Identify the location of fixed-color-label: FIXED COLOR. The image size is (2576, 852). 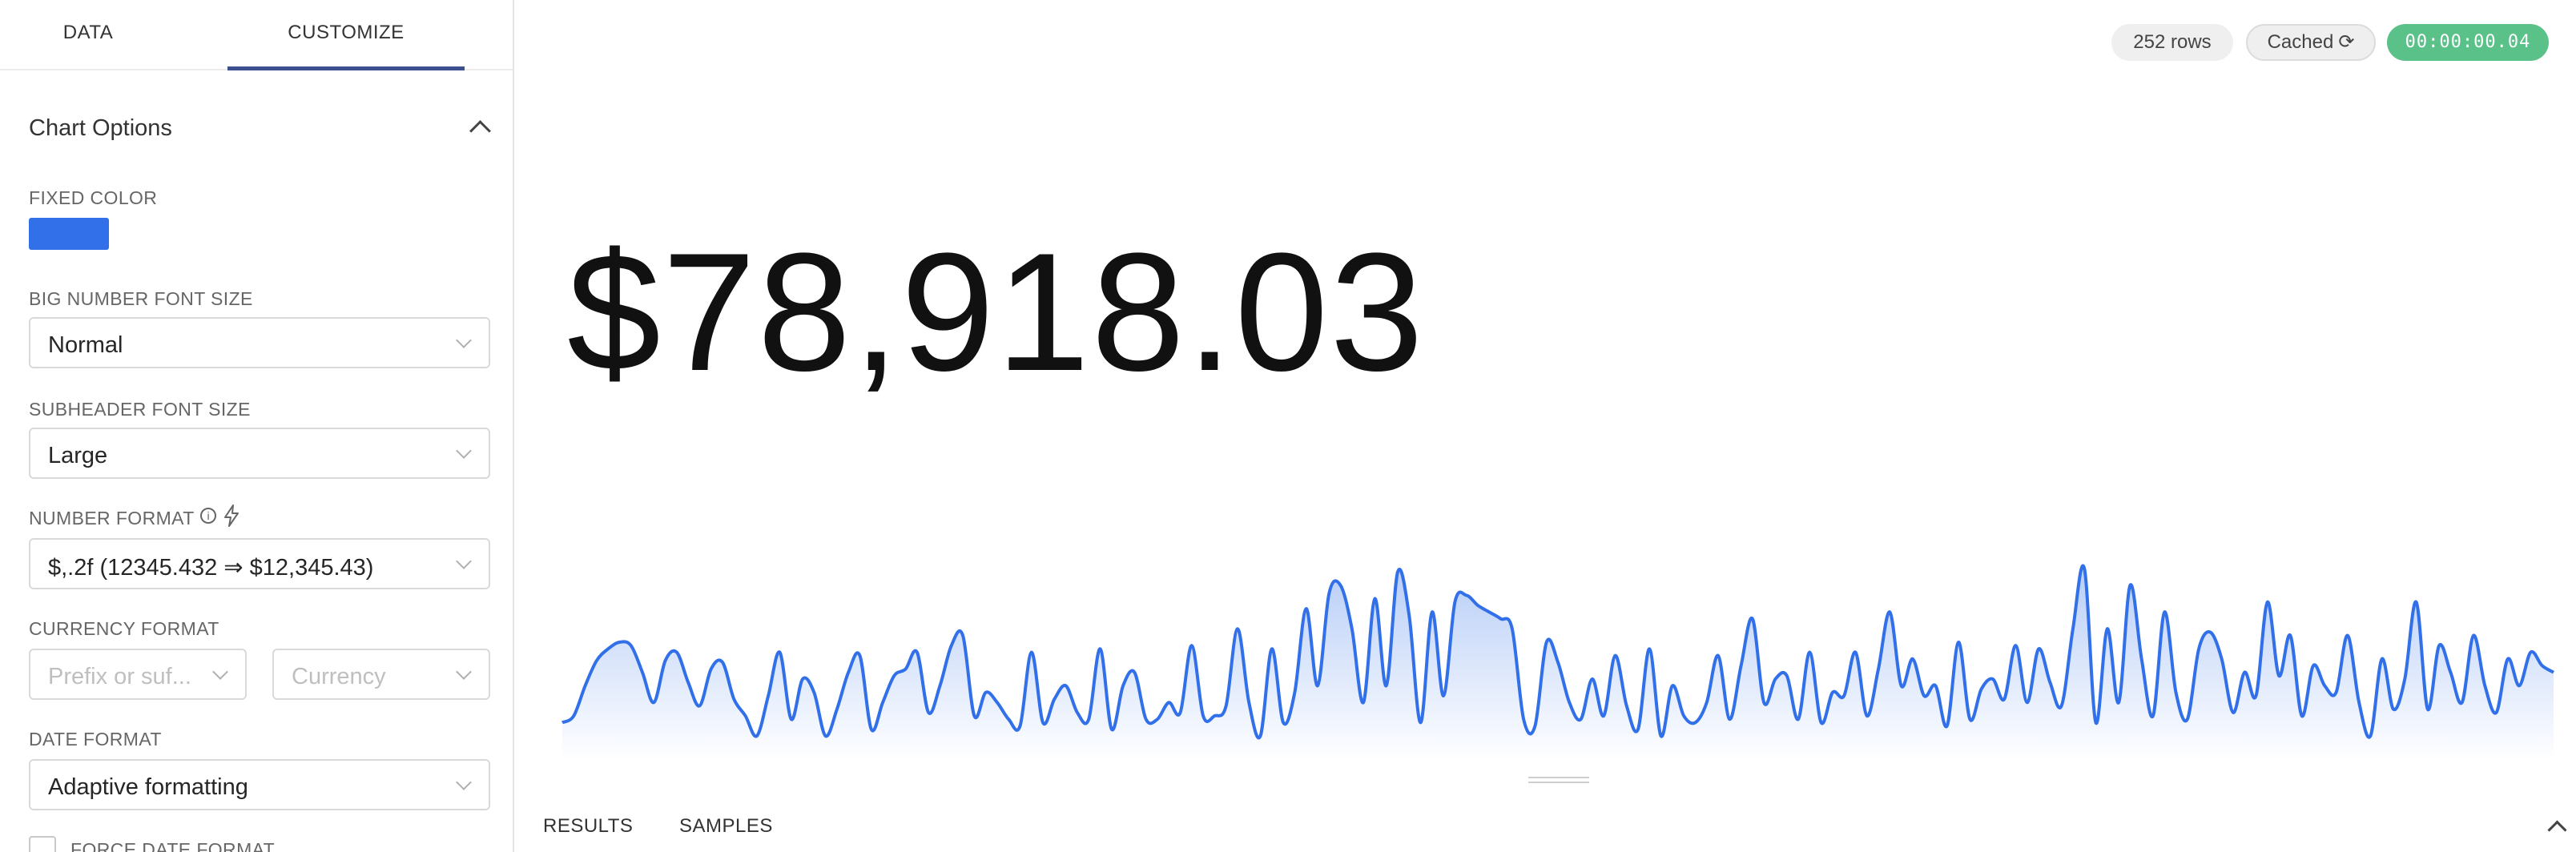
(93, 197).